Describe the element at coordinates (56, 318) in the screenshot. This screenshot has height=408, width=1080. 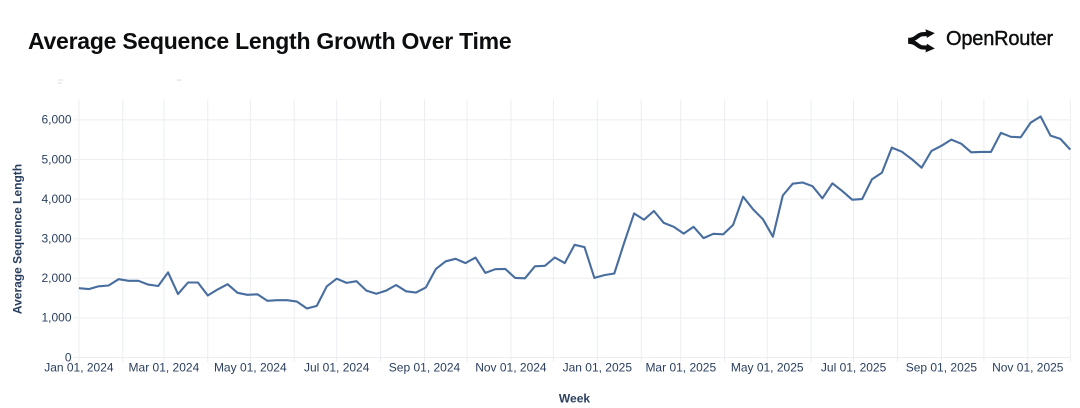
I see `svg-text: 1,000` at that location.